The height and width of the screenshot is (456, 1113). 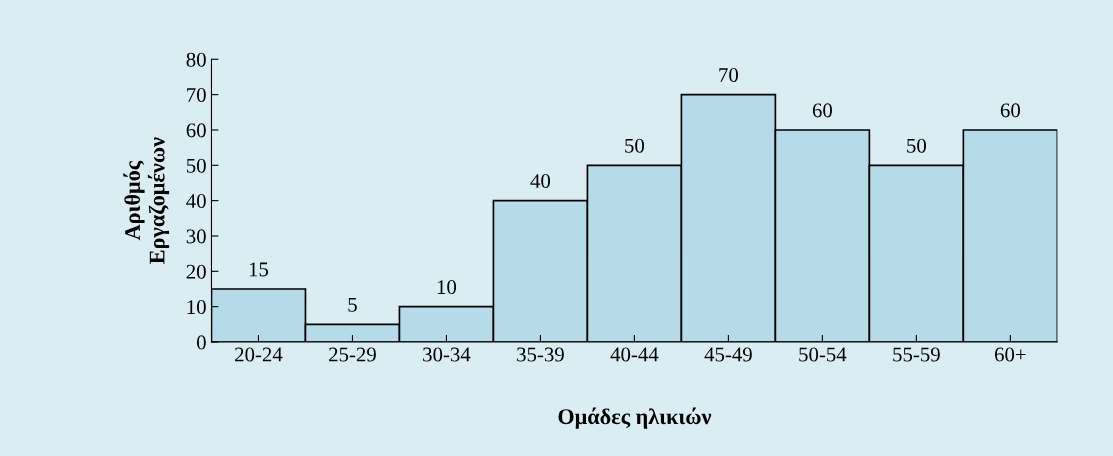 What do you see at coordinates (352, 354) in the screenshot?
I see `x-tick-label: 25-29` at bounding box center [352, 354].